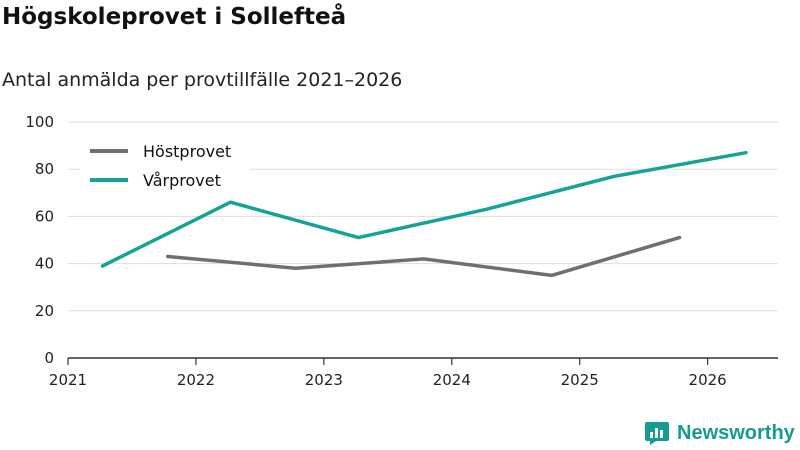  I want to click on brand-logo: Newsworthy, so click(719, 433).